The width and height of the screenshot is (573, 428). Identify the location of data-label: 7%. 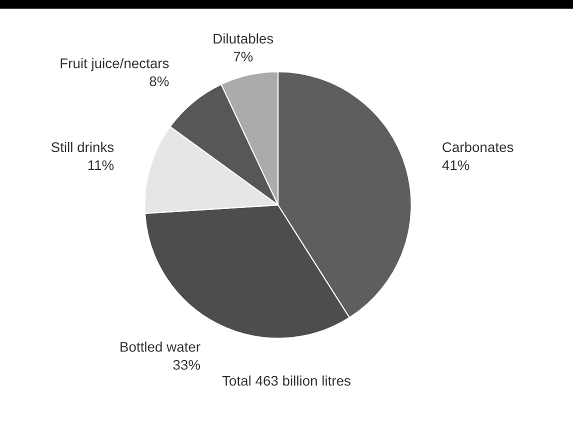
(243, 57).